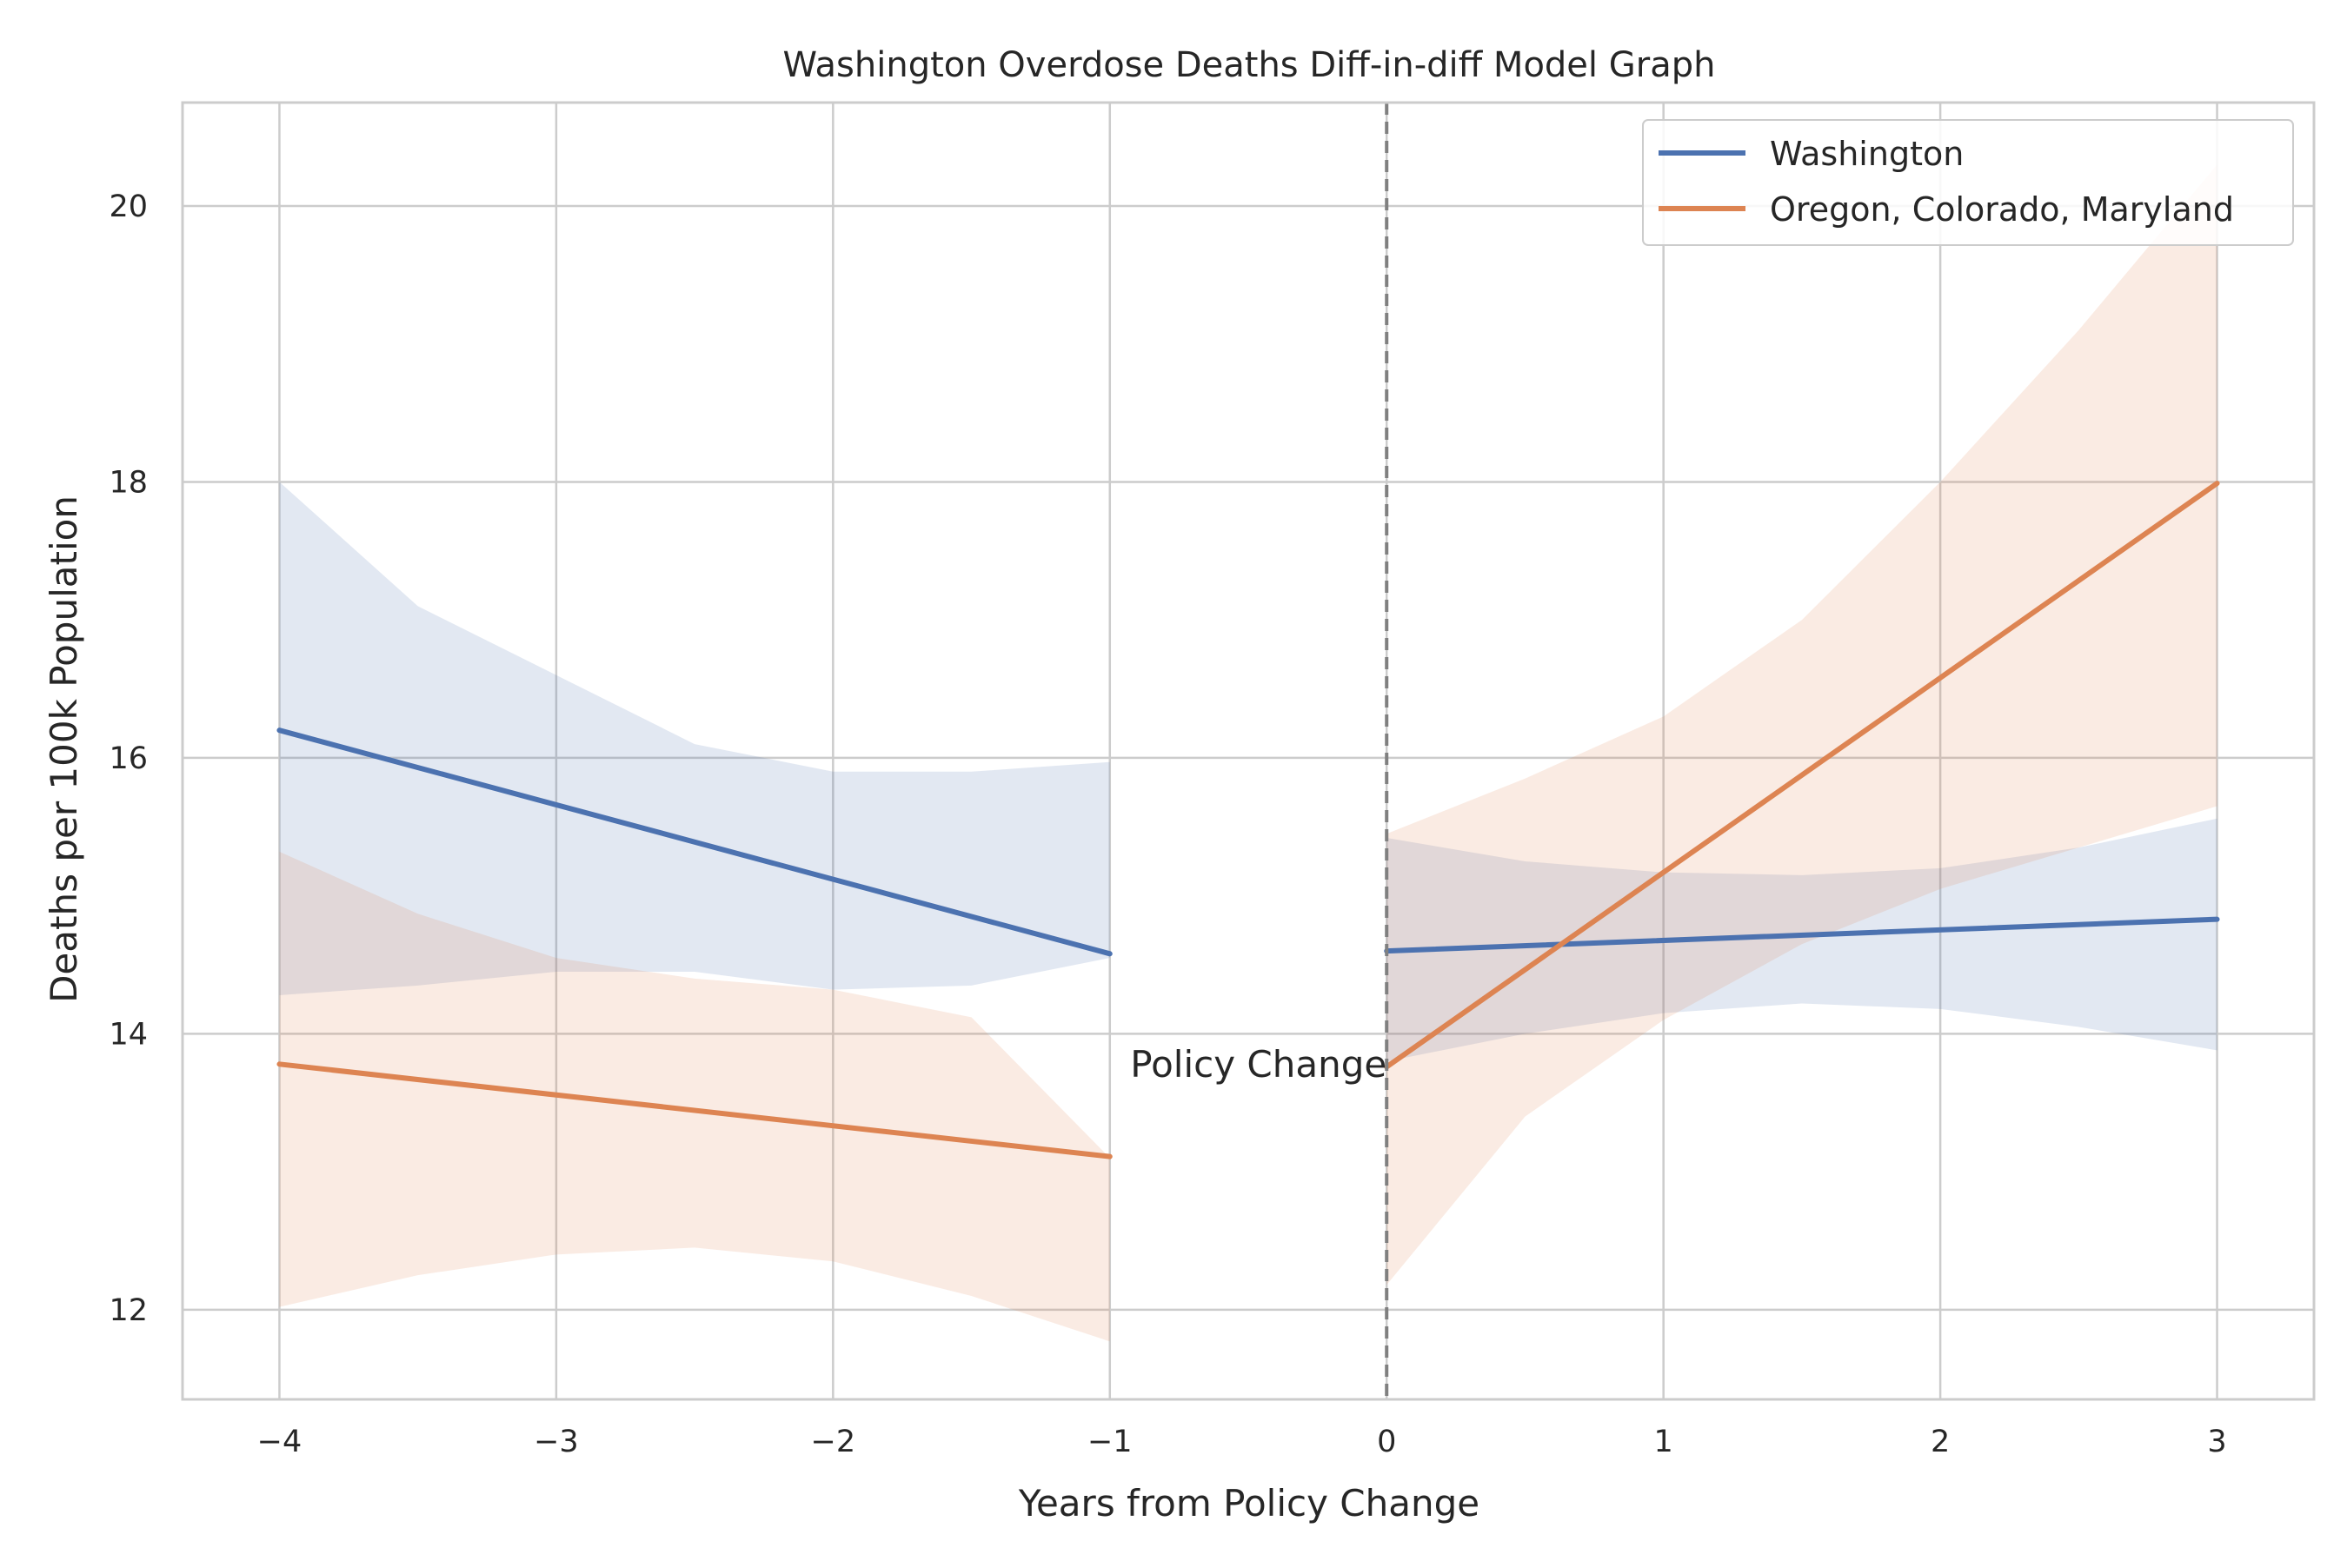  I want to click on y-tick-label: 20, so click(128, 206).